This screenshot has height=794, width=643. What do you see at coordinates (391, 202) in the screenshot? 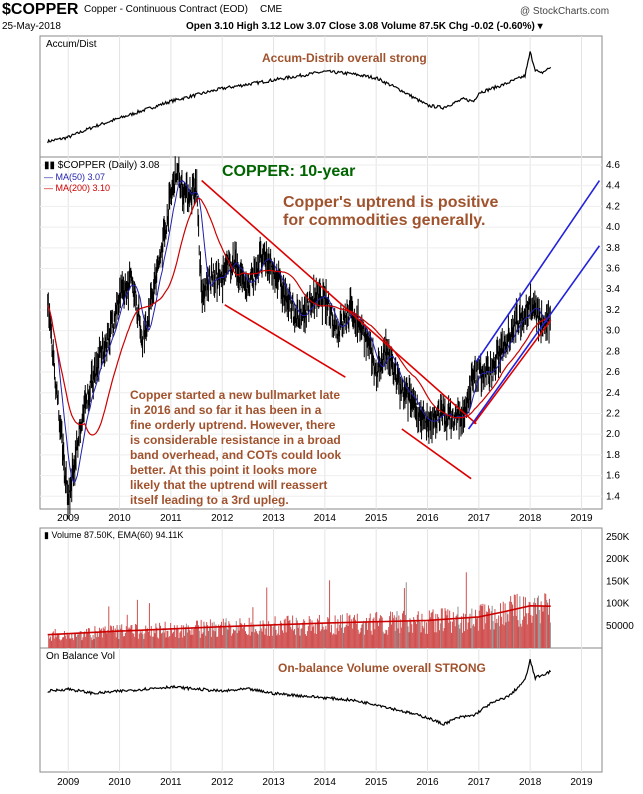
I see `price-headline-line1: Copper's uptrend is positive` at bounding box center [391, 202].